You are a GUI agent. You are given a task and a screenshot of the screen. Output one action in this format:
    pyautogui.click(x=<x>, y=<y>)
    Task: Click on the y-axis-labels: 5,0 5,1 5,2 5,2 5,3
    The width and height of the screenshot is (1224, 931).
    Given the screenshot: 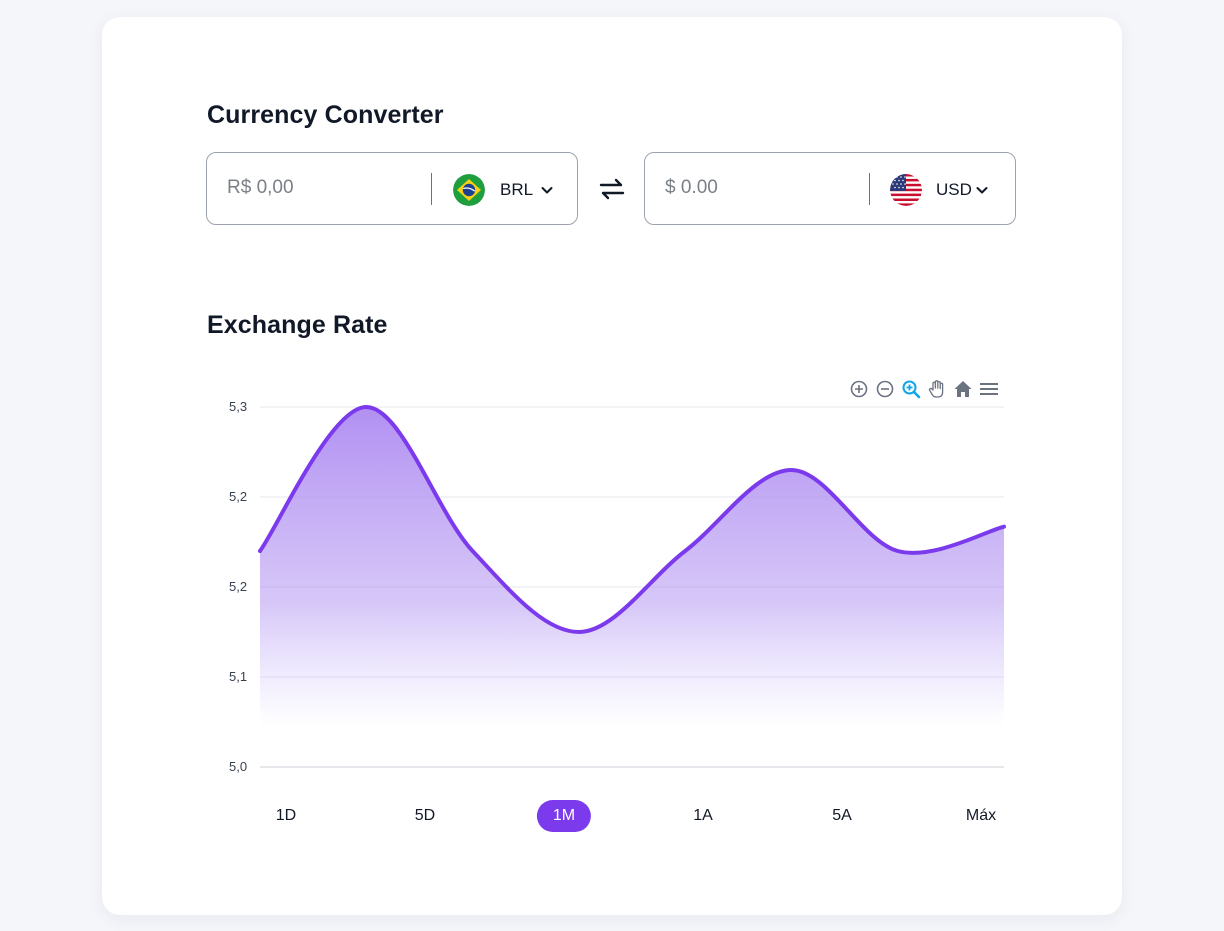 What is the action you would take?
    pyautogui.click(x=238, y=586)
    